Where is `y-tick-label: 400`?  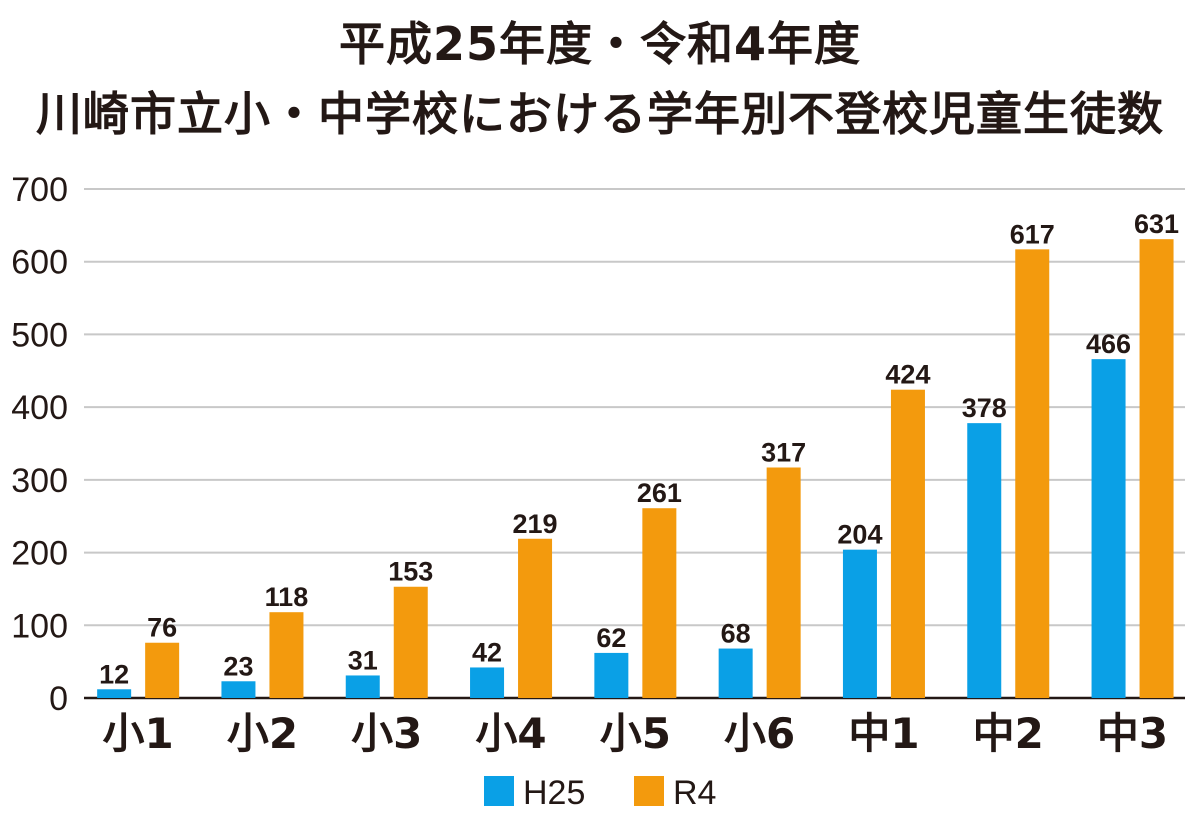 y-tick-label: 400 is located at coordinates (39, 408).